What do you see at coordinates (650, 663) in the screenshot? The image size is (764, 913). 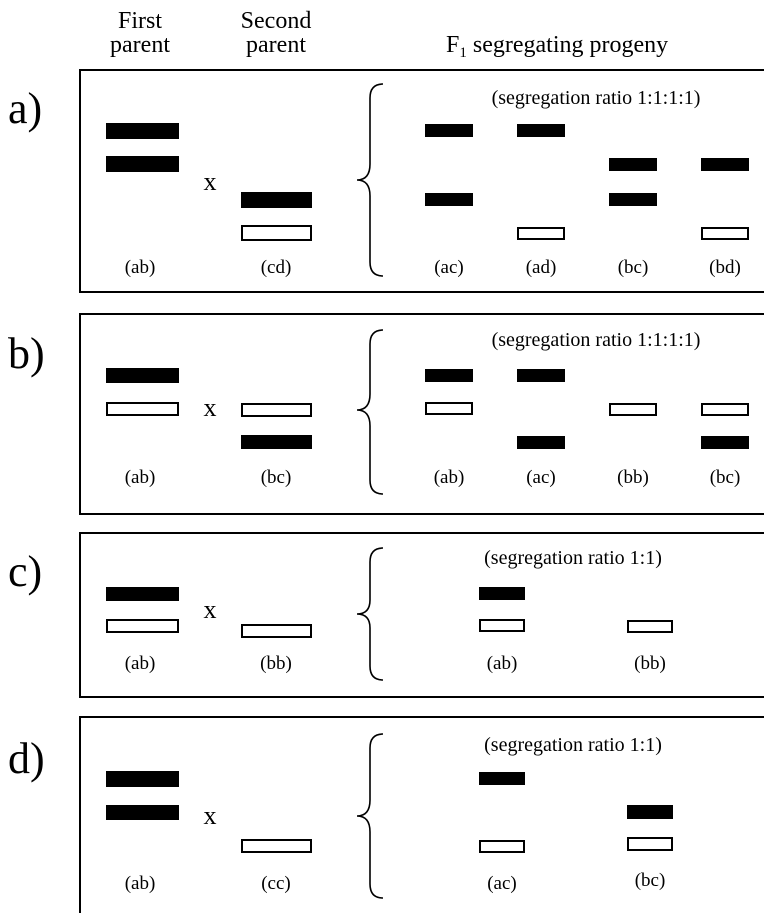 I see `panel-c-progeny2-caption: (bb)` at bounding box center [650, 663].